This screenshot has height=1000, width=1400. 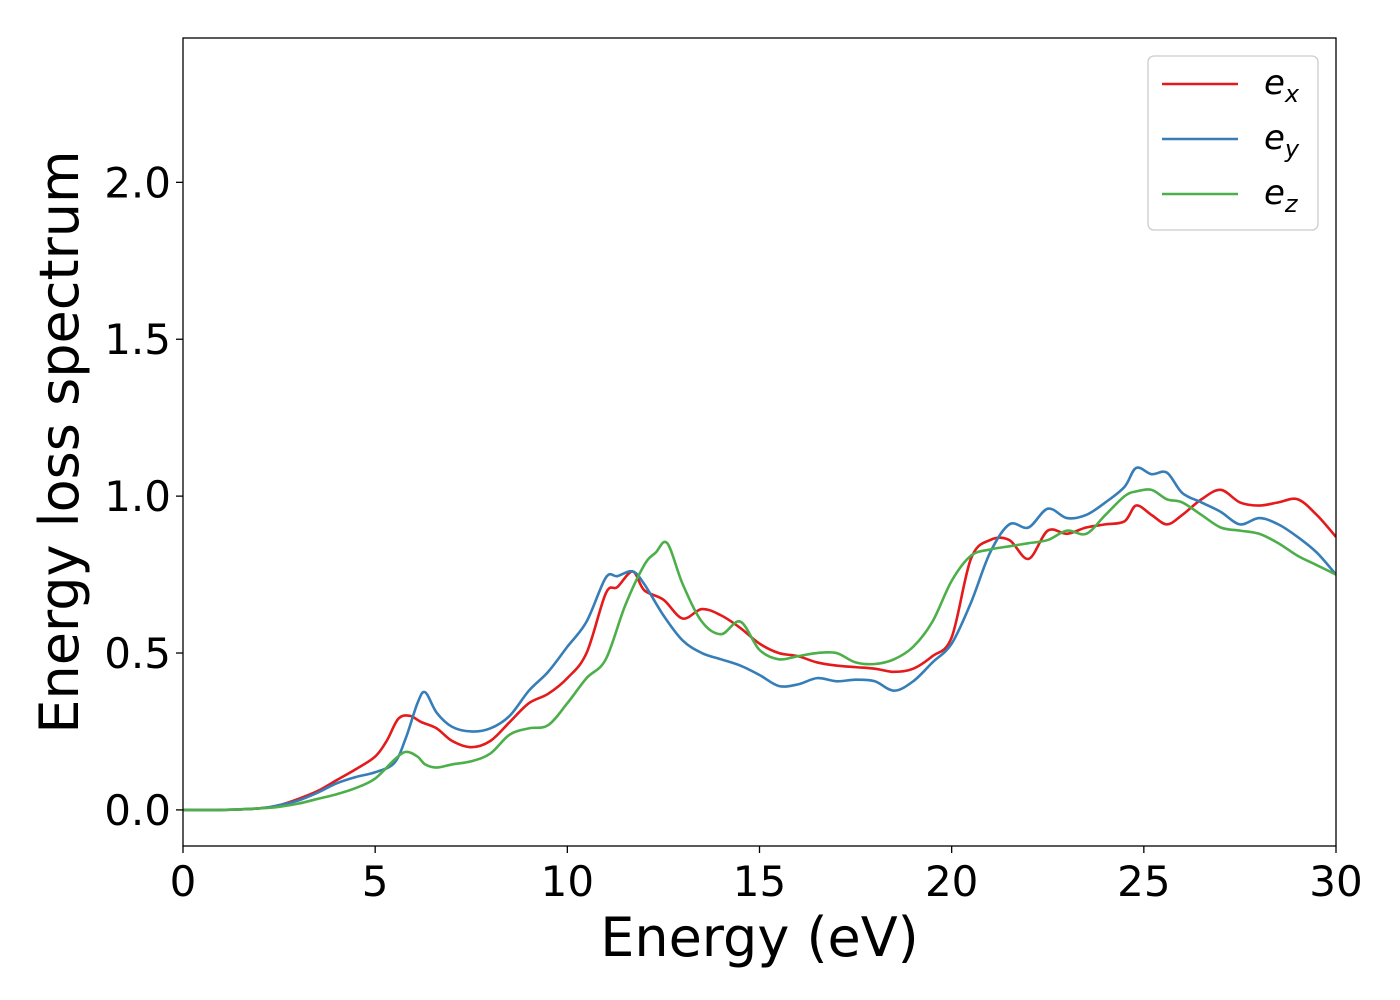 I want to click on y-axis-label: Energy loss spectrum, so click(x=59, y=441).